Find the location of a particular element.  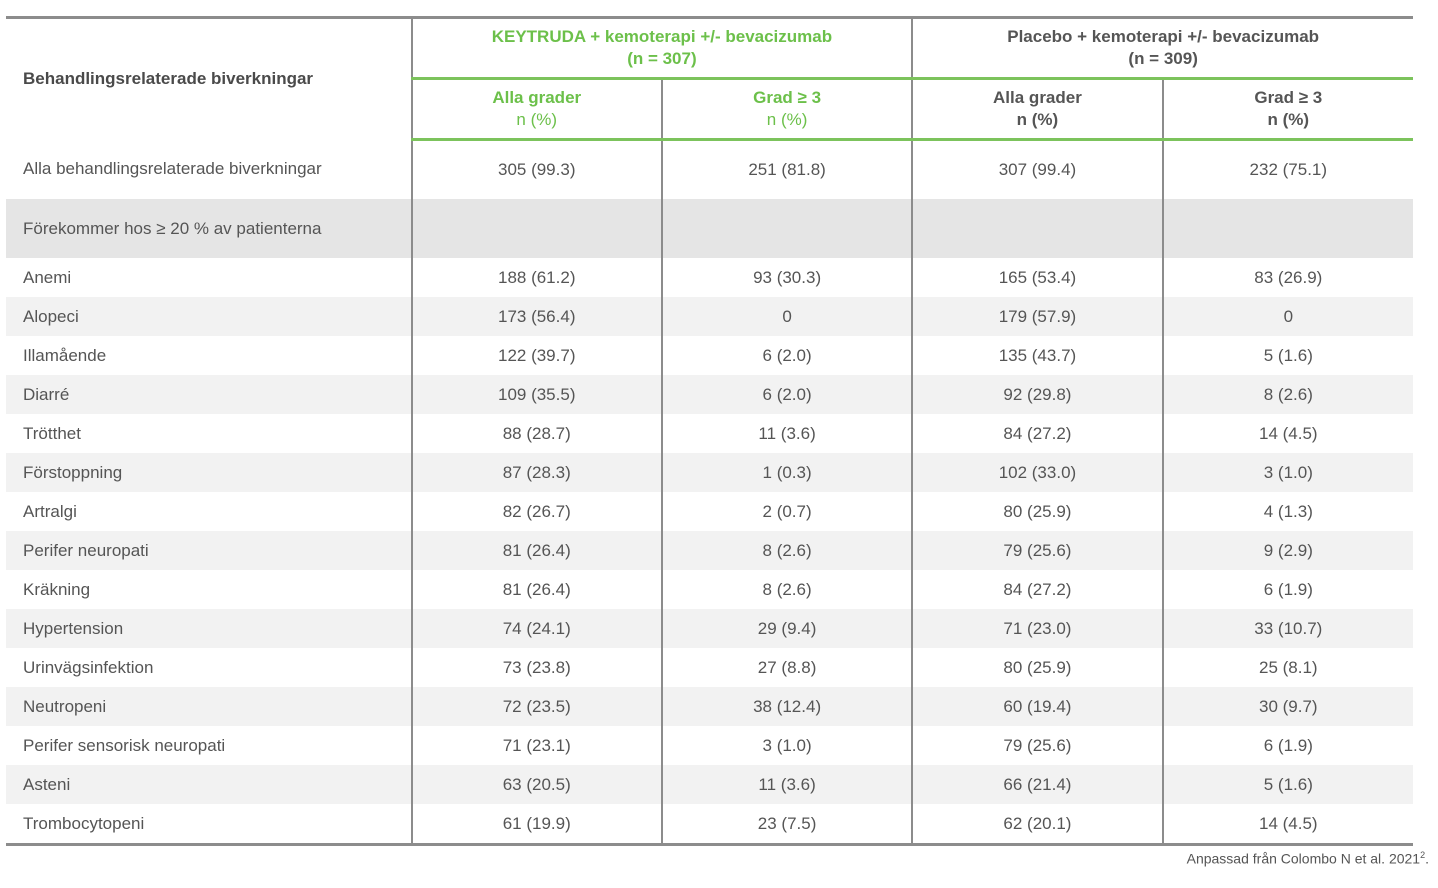

row-value: 29 (9.4) is located at coordinates (786, 628).